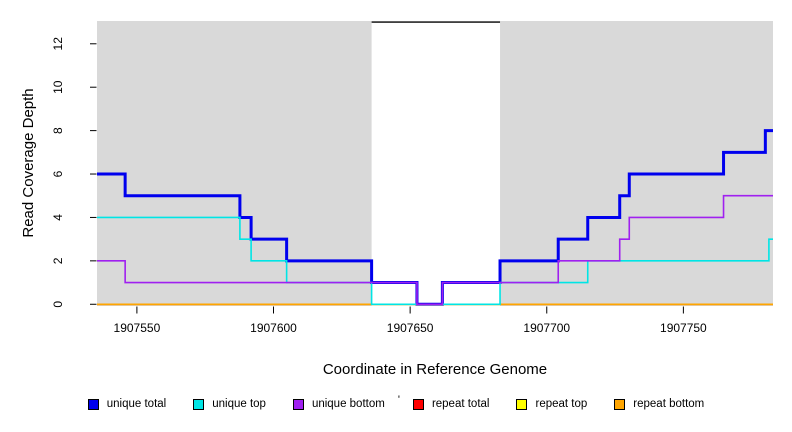  What do you see at coordinates (546, 328) in the screenshot?
I see `x-tick-label: 1907700` at bounding box center [546, 328].